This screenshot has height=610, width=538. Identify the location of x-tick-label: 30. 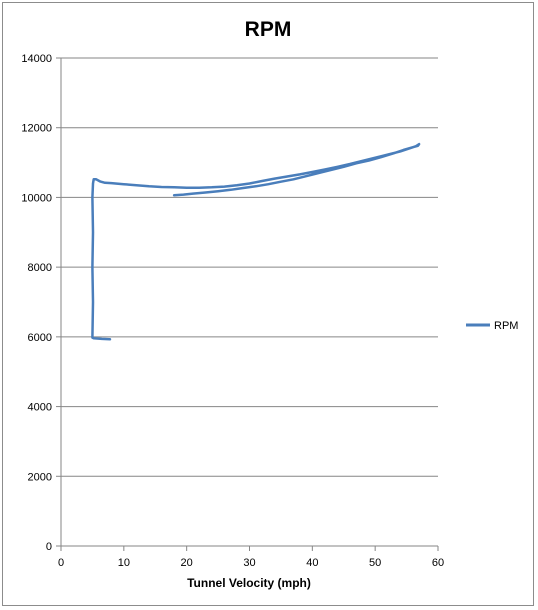
(249, 563).